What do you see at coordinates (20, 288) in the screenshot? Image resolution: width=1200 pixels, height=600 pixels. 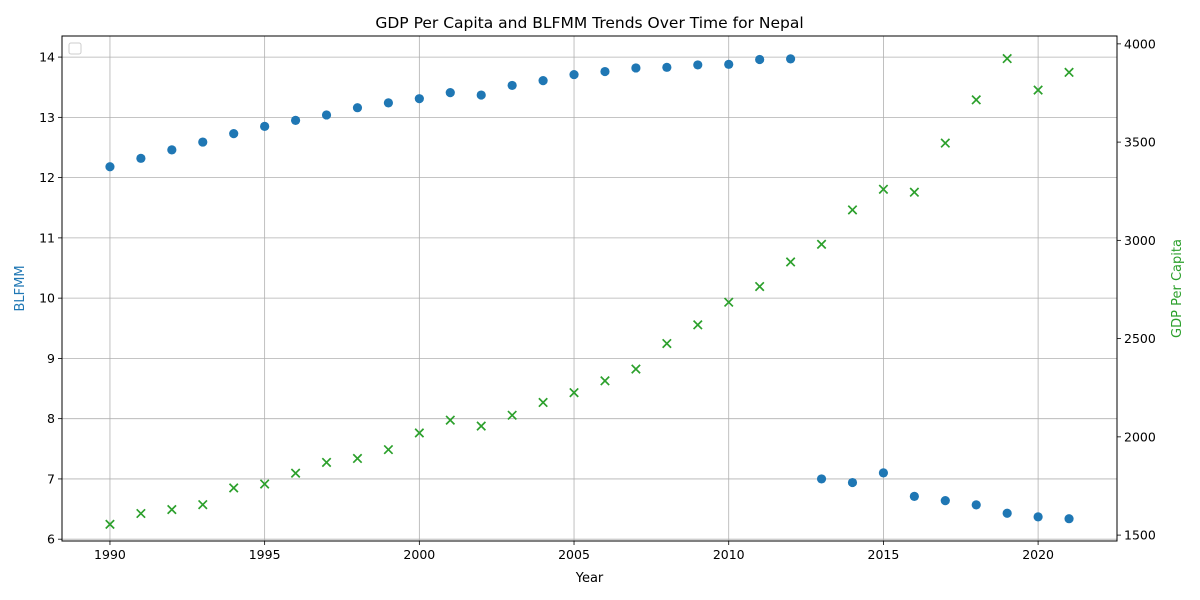 I see `left-y-axis-title: BLFMM` at bounding box center [20, 288].